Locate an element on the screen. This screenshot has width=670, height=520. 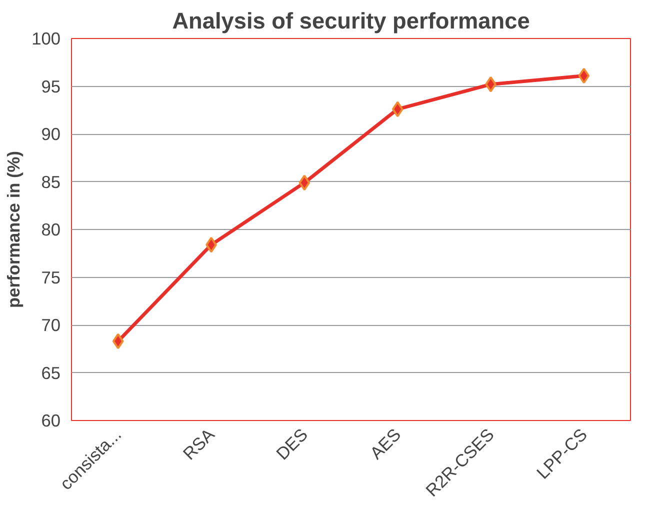
y-tick-label: 75 is located at coordinates (51, 277).